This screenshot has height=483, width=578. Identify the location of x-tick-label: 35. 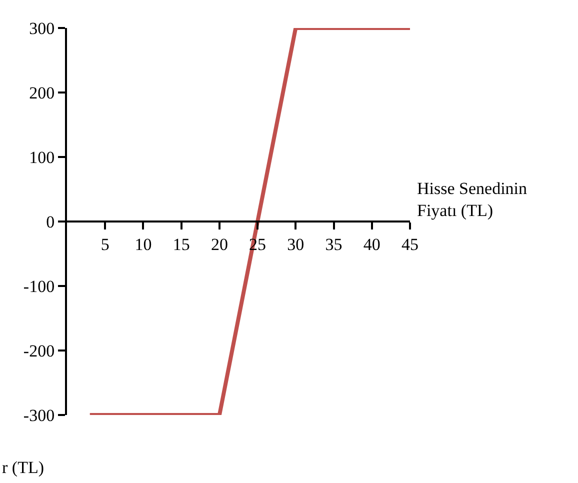
(333, 244).